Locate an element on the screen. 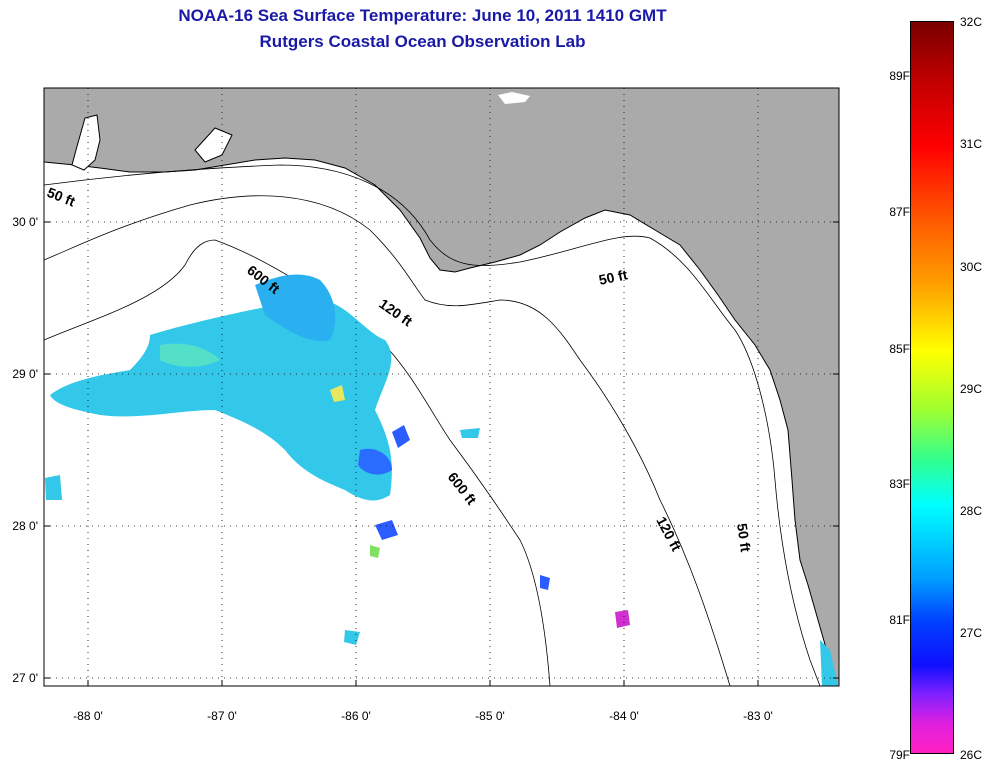  colorbar-label-31c: 31C is located at coordinates (971, 144).